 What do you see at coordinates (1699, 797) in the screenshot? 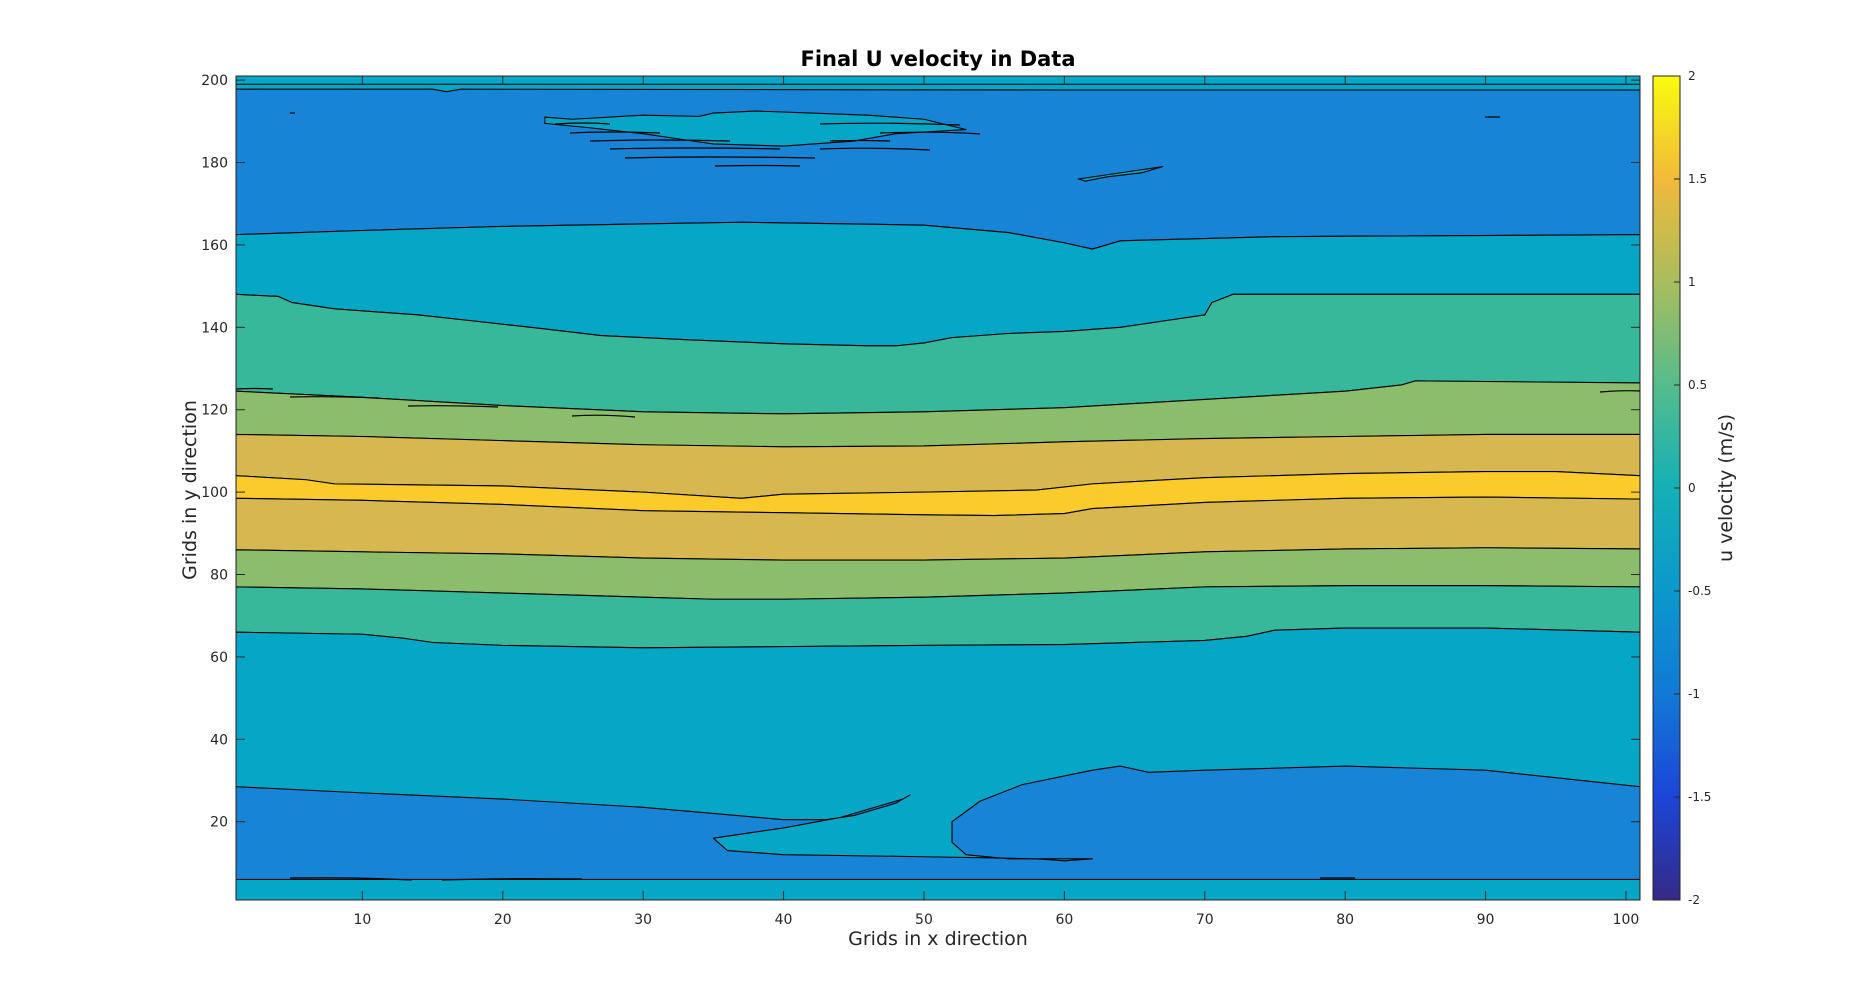
I see `colorbar-tick-label: -1.5` at bounding box center [1699, 797].